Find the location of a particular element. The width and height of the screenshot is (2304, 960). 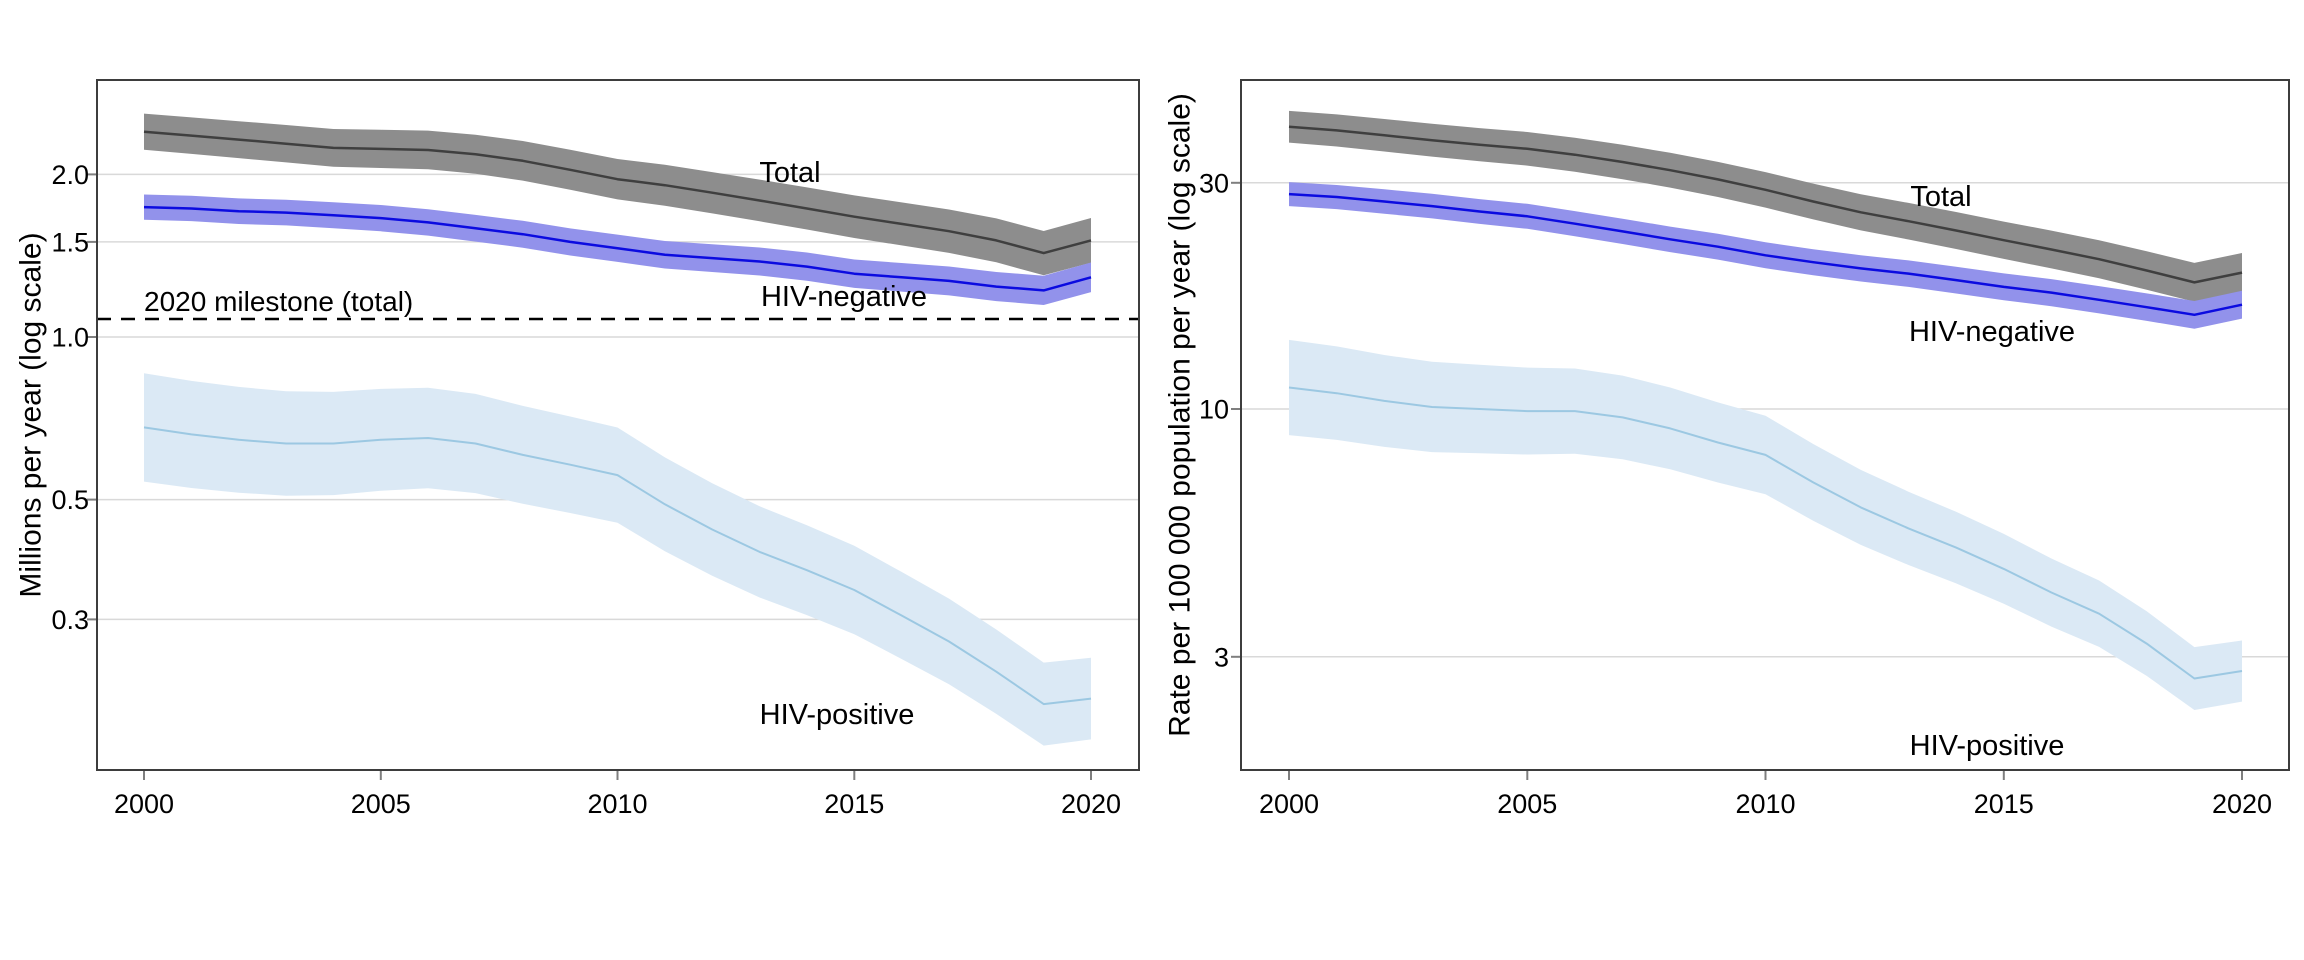

y-tick-label: 10 is located at coordinates (1214, 410).